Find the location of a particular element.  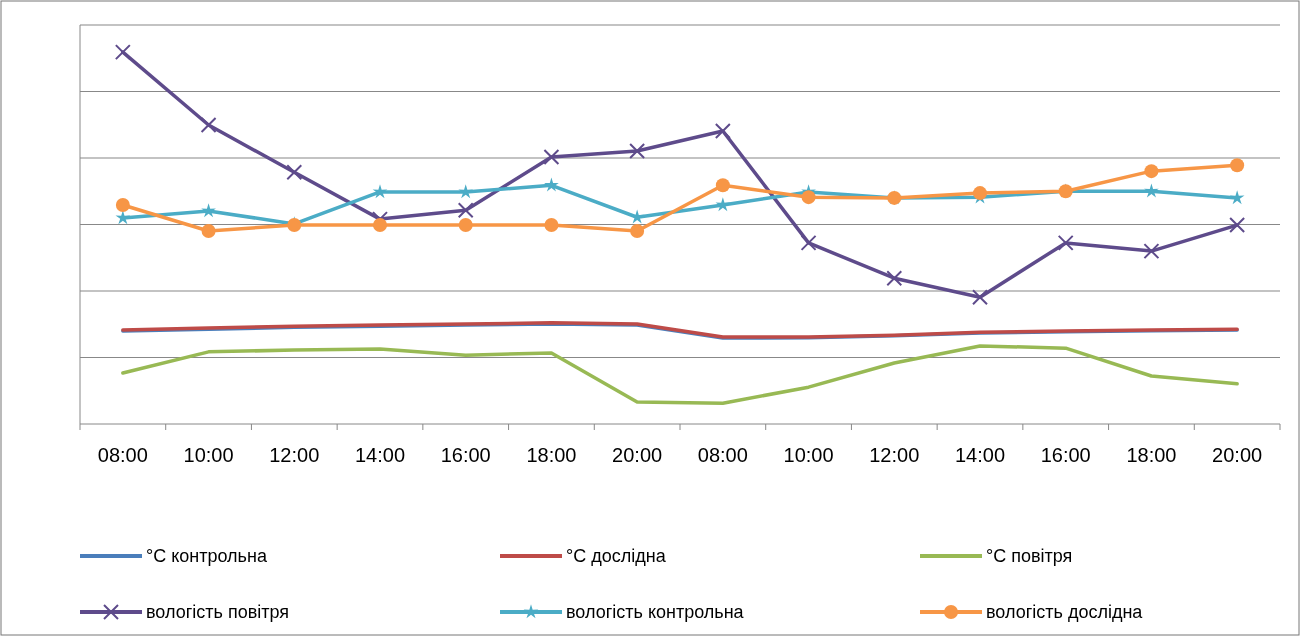

legend-label: вологість дослідна is located at coordinates (1065, 612).